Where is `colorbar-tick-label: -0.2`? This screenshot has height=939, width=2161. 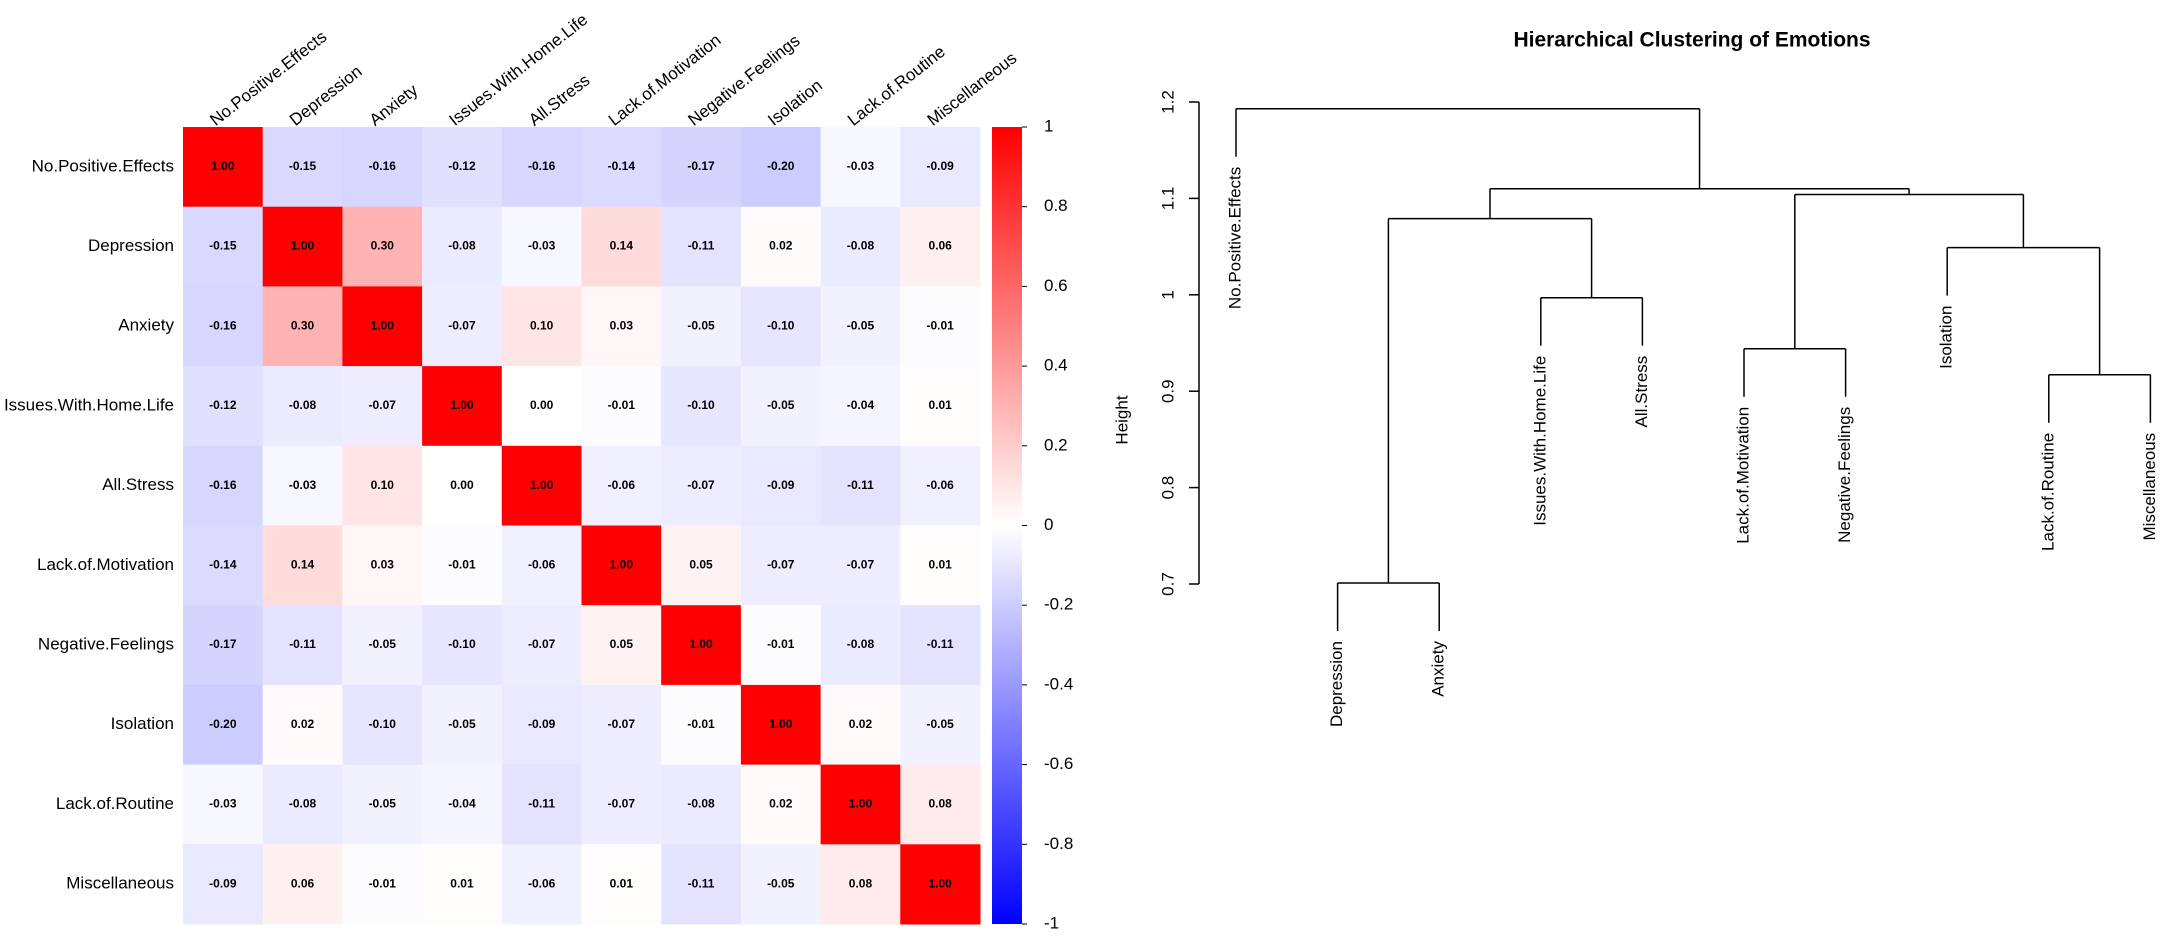
colorbar-tick-label: -0.2 is located at coordinates (1058, 604).